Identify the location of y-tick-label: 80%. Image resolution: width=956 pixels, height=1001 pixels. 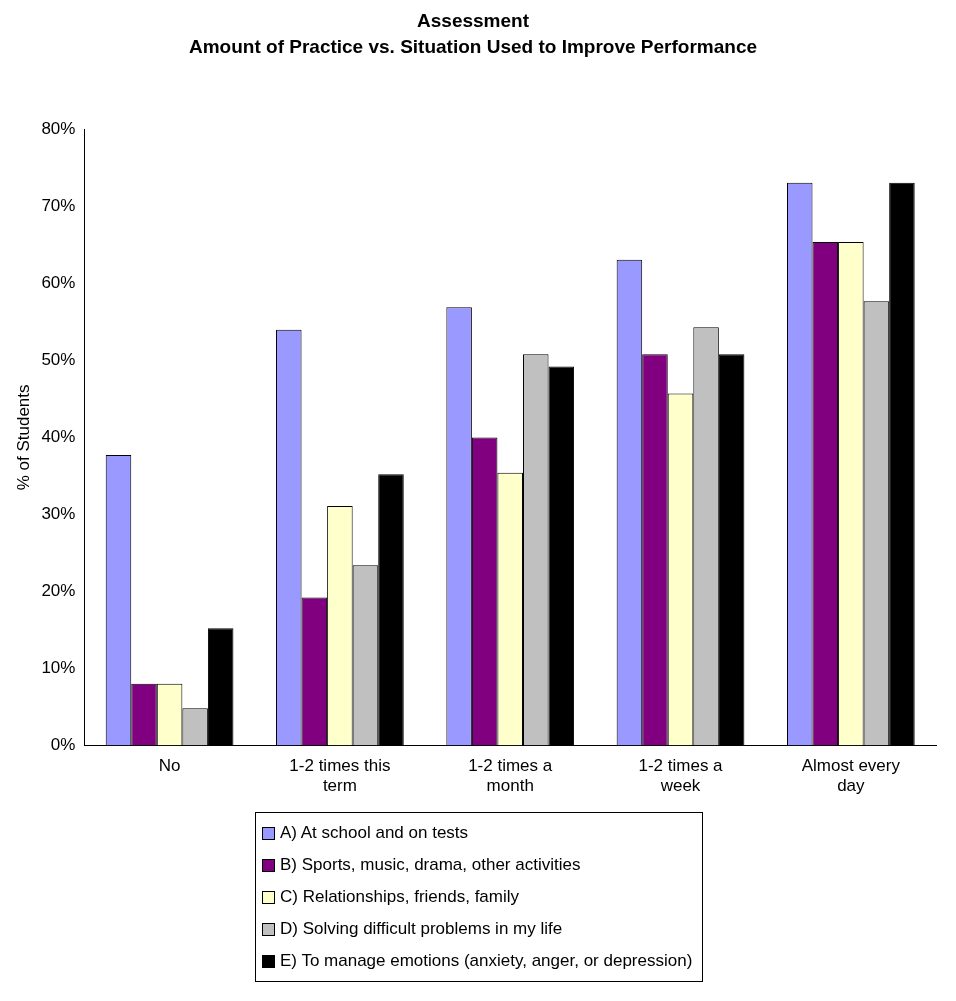
(58, 129).